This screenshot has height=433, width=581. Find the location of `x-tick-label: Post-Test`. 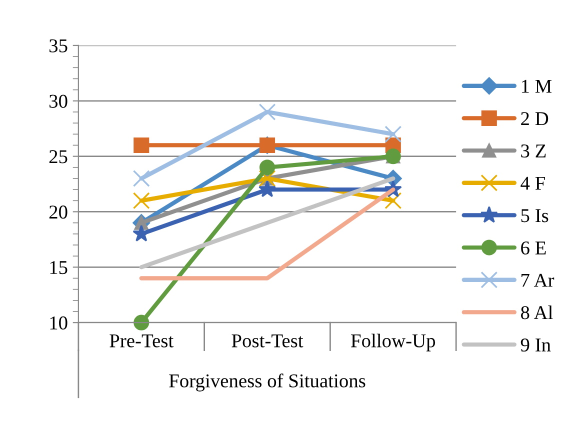

x-tick-label: Post-Test is located at coordinates (268, 341).